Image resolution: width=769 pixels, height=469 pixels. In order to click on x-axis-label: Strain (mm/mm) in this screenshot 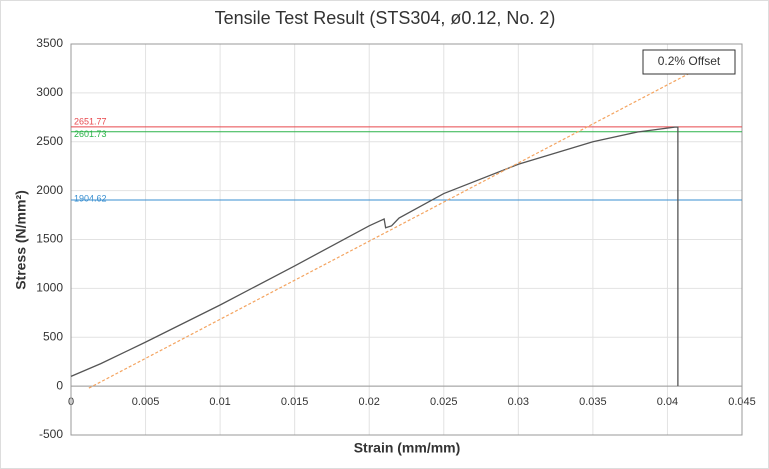, I will do `click(407, 448)`.